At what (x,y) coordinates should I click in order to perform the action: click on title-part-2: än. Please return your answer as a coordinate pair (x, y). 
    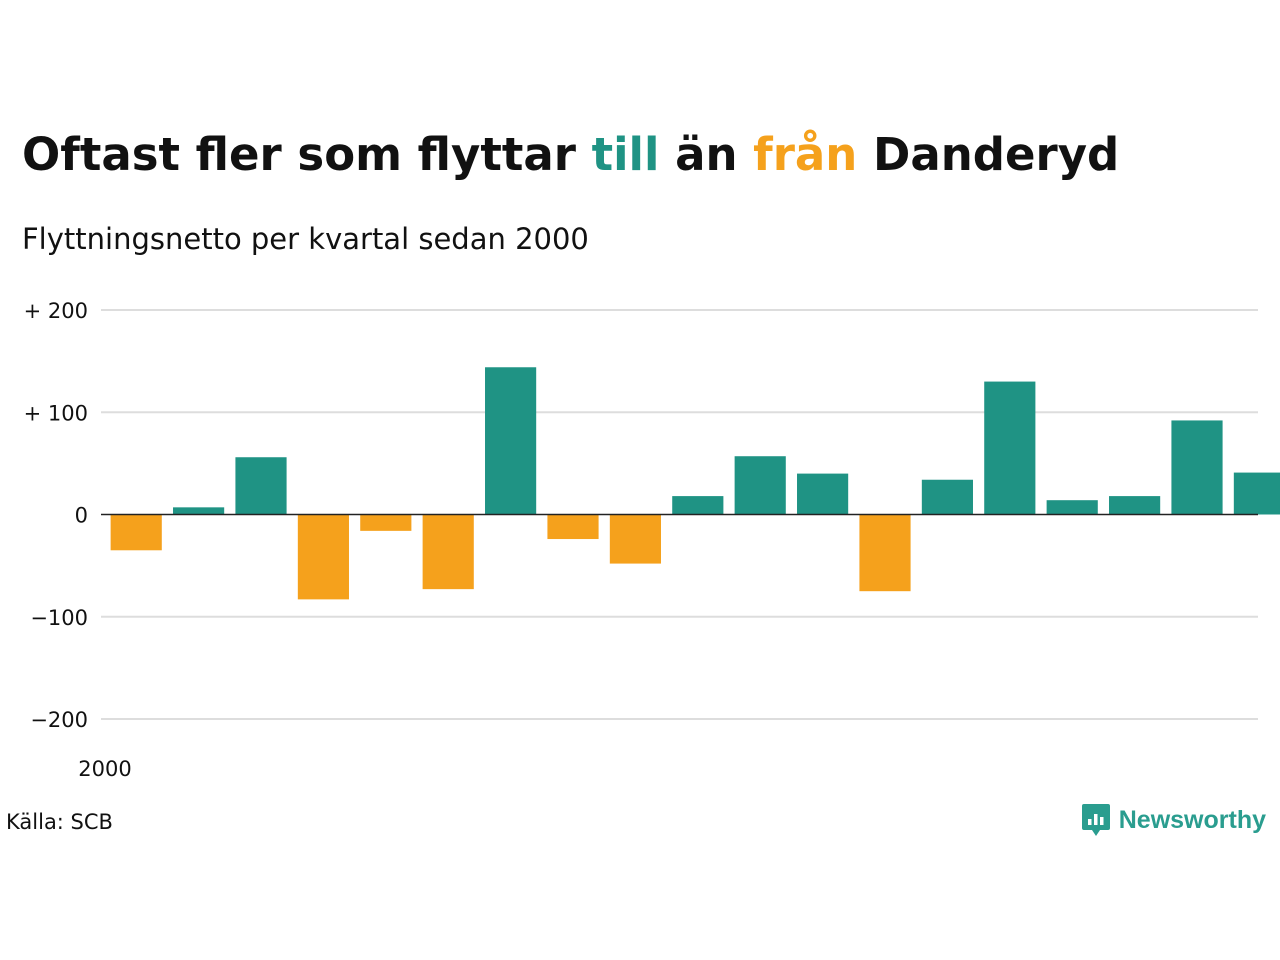
    Looking at the image, I should click on (706, 154).